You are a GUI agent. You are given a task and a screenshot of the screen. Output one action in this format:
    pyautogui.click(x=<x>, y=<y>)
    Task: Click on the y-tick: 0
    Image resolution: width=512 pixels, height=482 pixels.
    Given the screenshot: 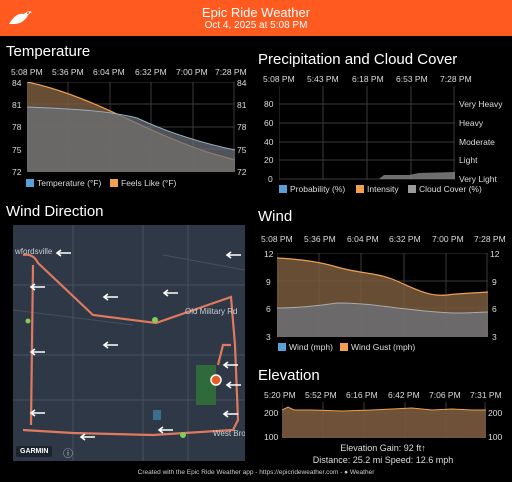 What is the action you would take?
    pyautogui.click(x=270, y=179)
    